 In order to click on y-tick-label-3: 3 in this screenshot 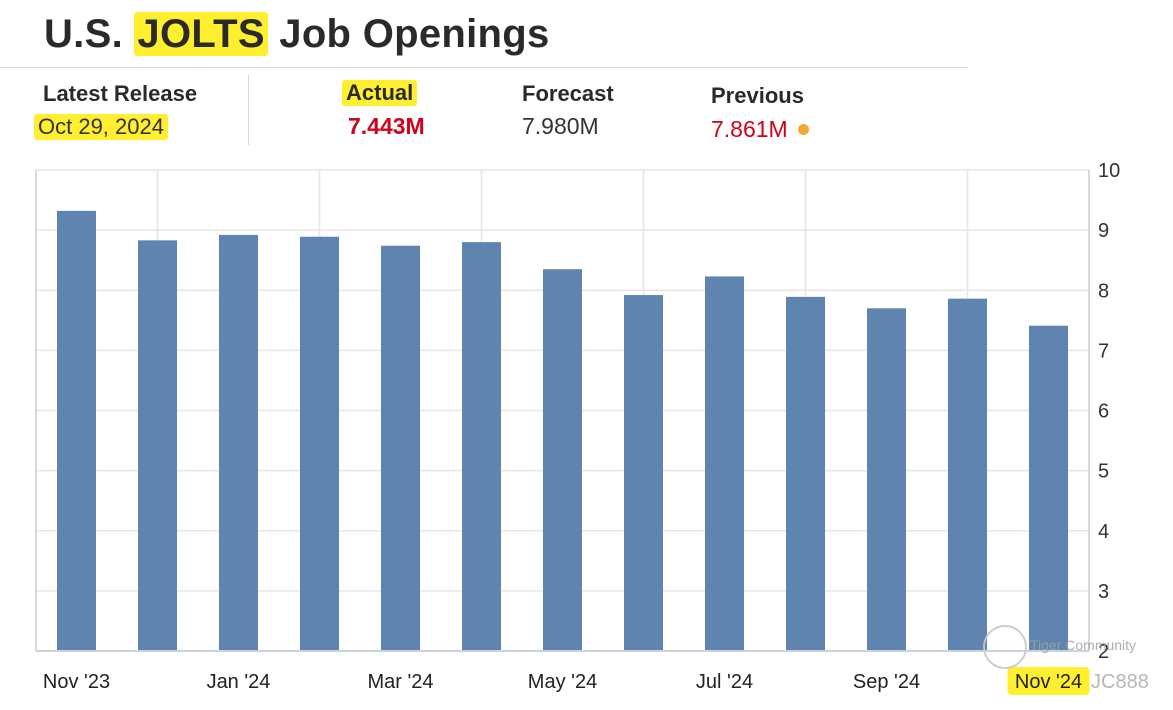, I will do `click(1103, 592)`.